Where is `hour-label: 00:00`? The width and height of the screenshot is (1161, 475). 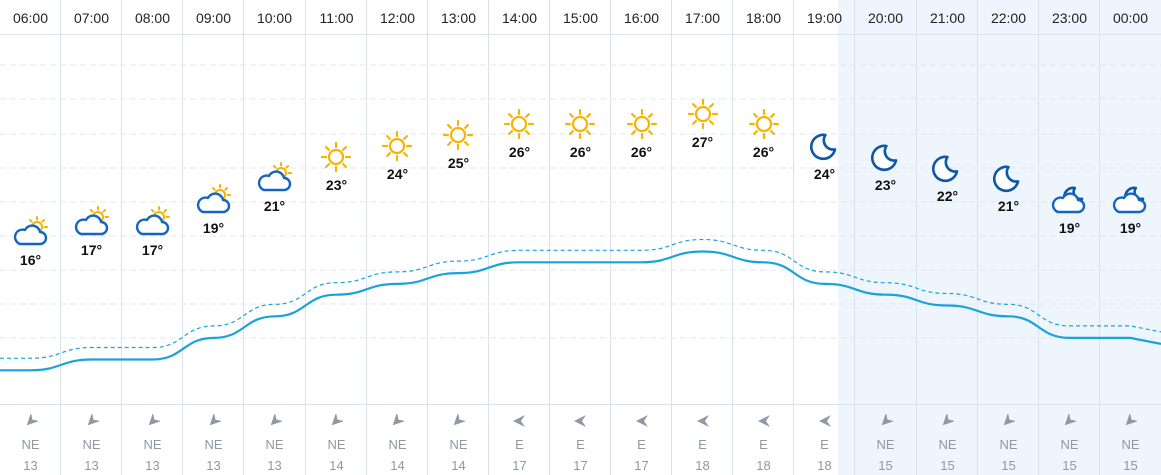 hour-label: 00:00 is located at coordinates (1130, 18).